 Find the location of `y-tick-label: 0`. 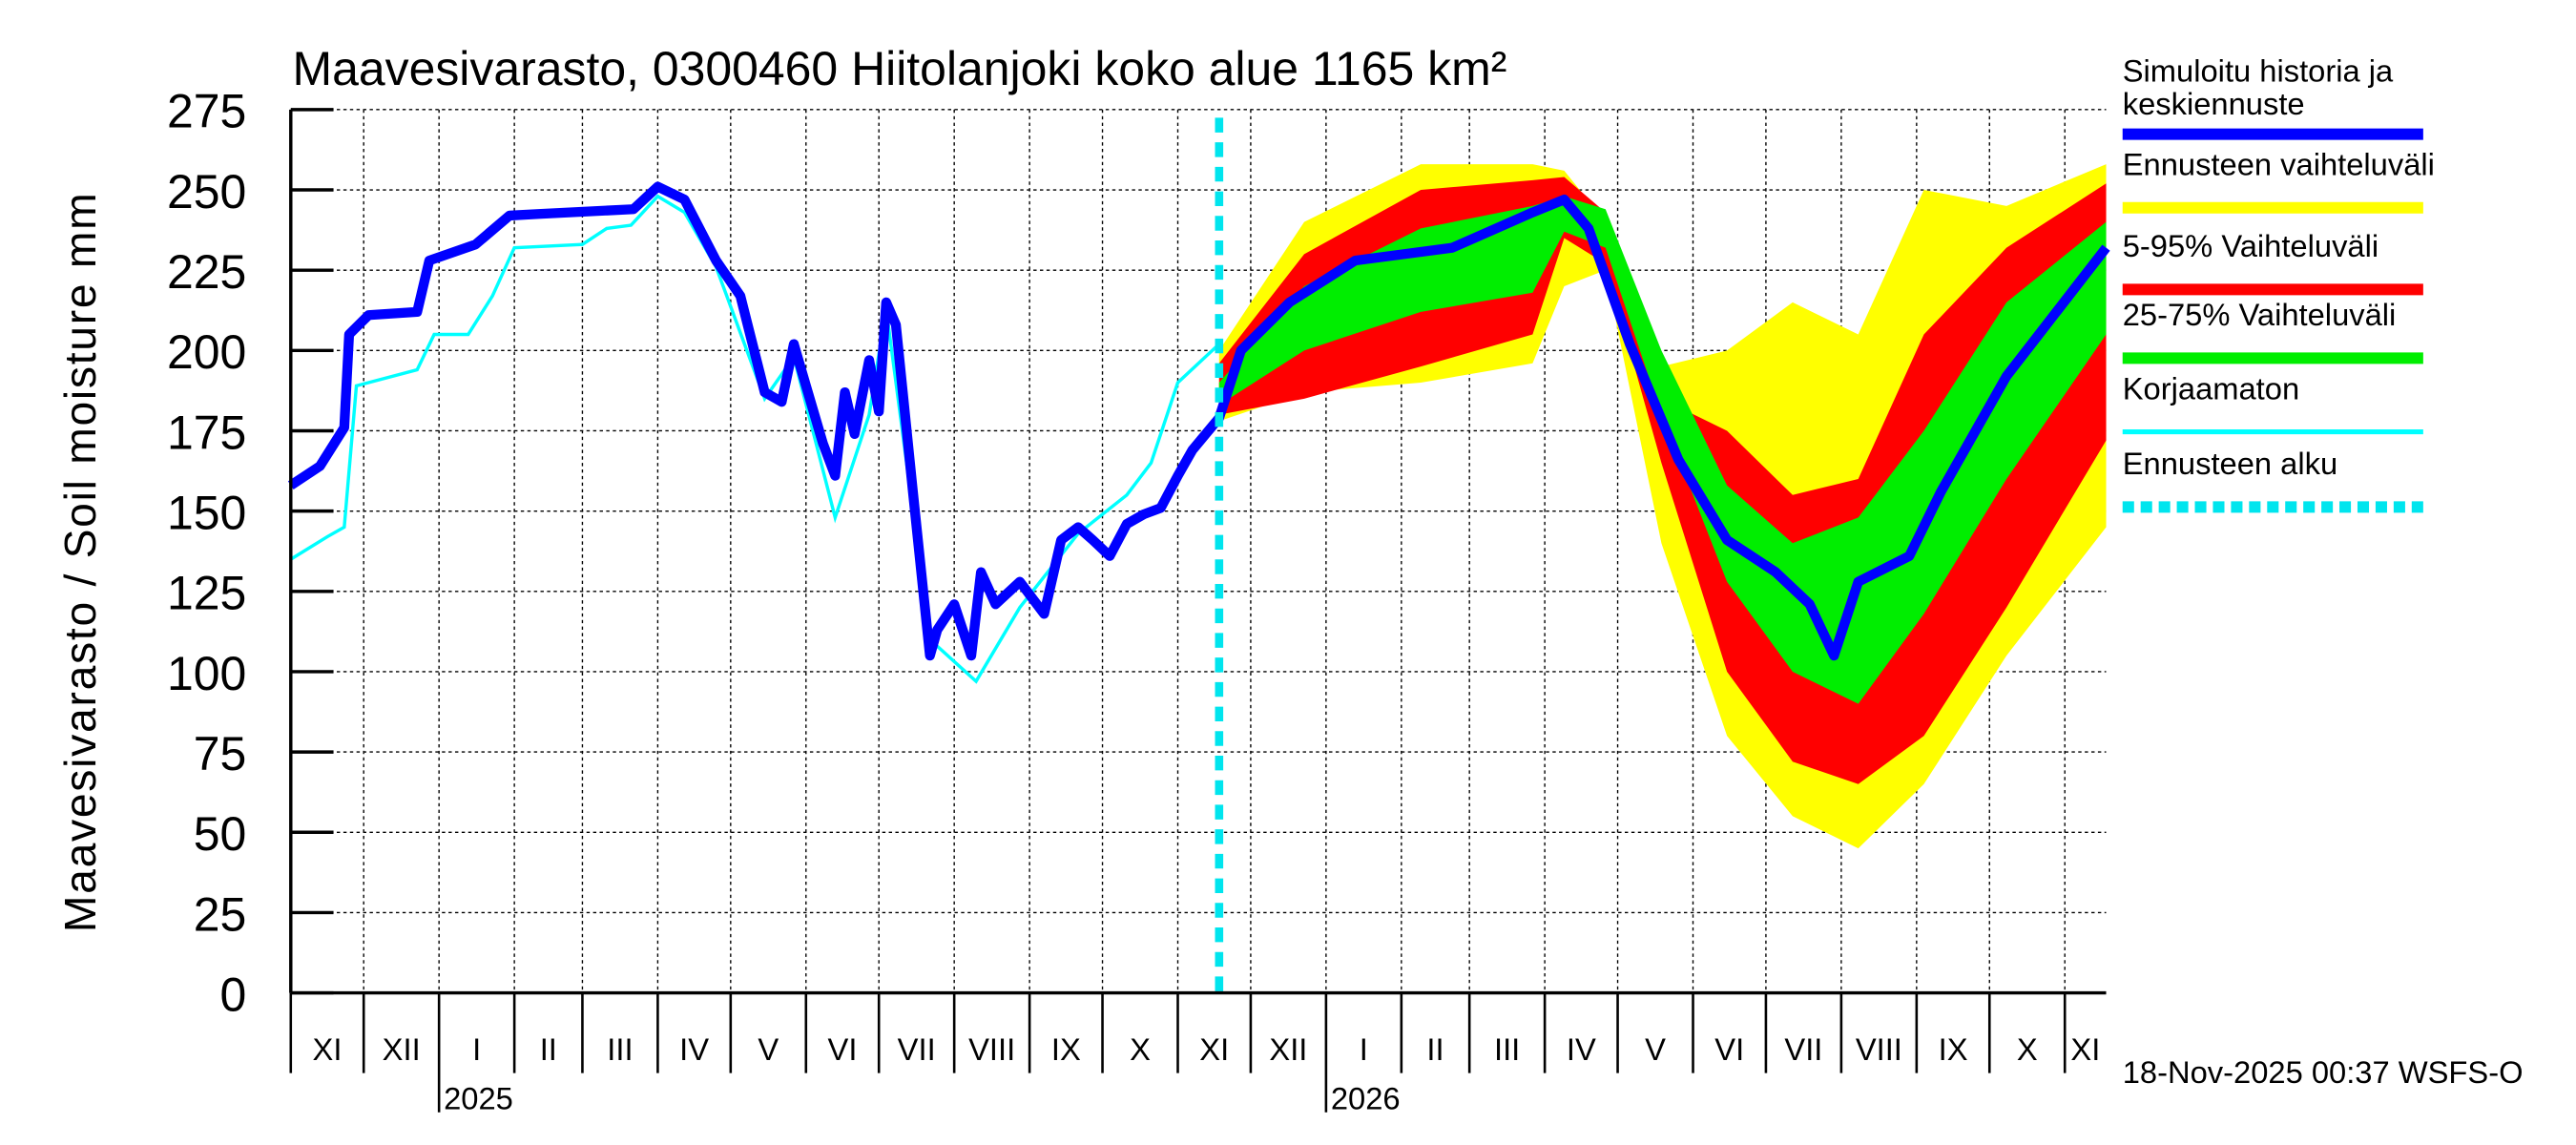

y-tick-label: 0 is located at coordinates (233, 995).